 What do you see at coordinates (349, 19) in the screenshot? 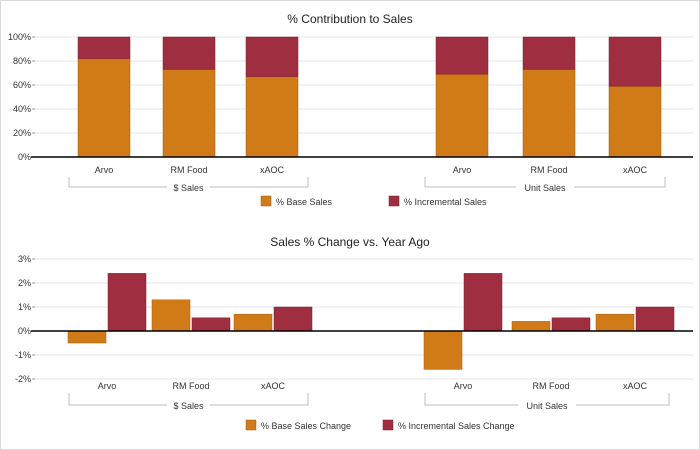
I see `chart-title: % Contribution to Sales` at bounding box center [349, 19].